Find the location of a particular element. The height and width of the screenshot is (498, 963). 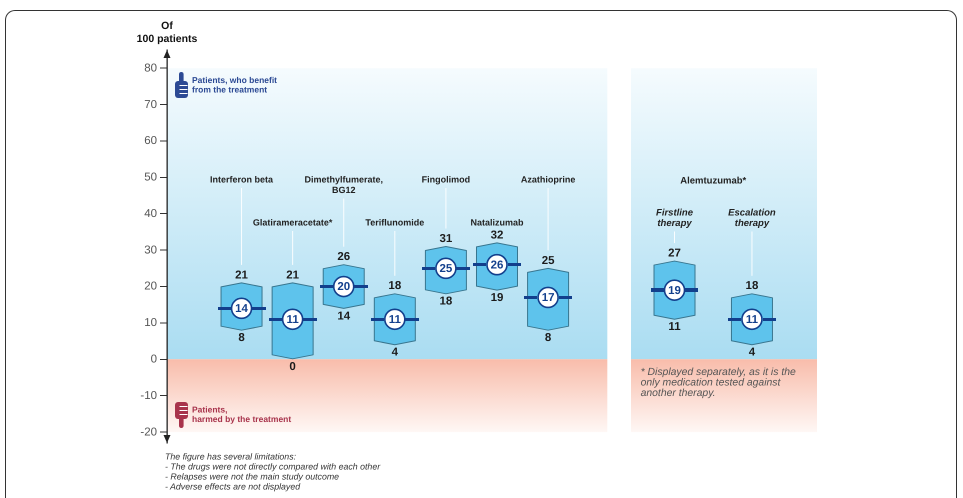

x-tick-label: Teriflunomide is located at coordinates (394, 222).